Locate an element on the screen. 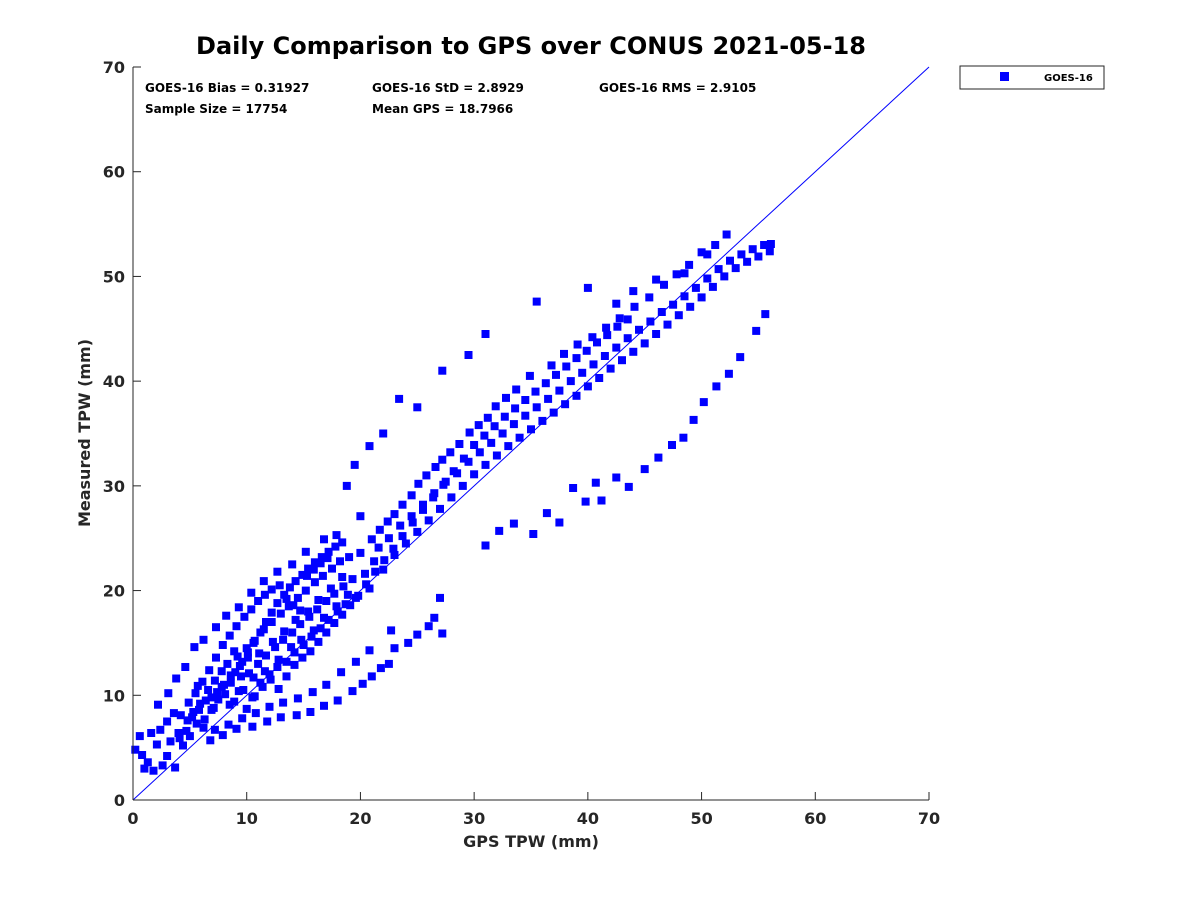 This screenshot has height=900, width=1200. y-tick-label: 20 is located at coordinates (114, 591).